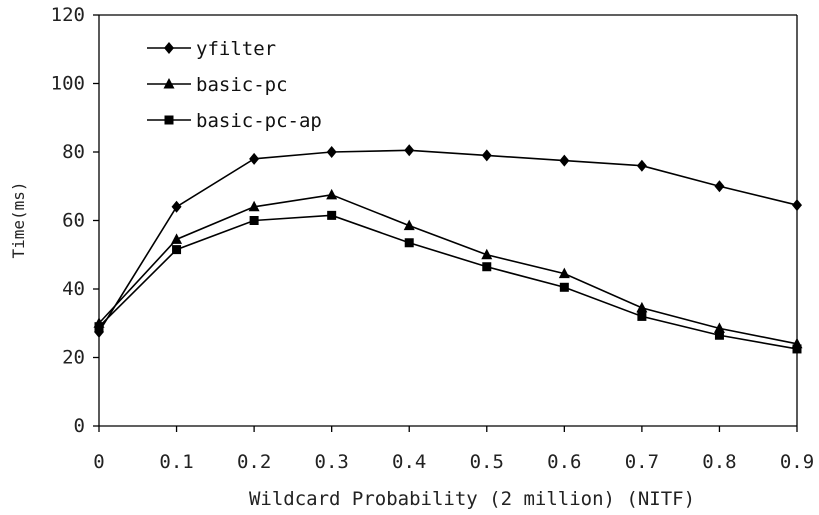 The image size is (819, 515). I want to click on y-tick-label: 40, so click(73, 289).